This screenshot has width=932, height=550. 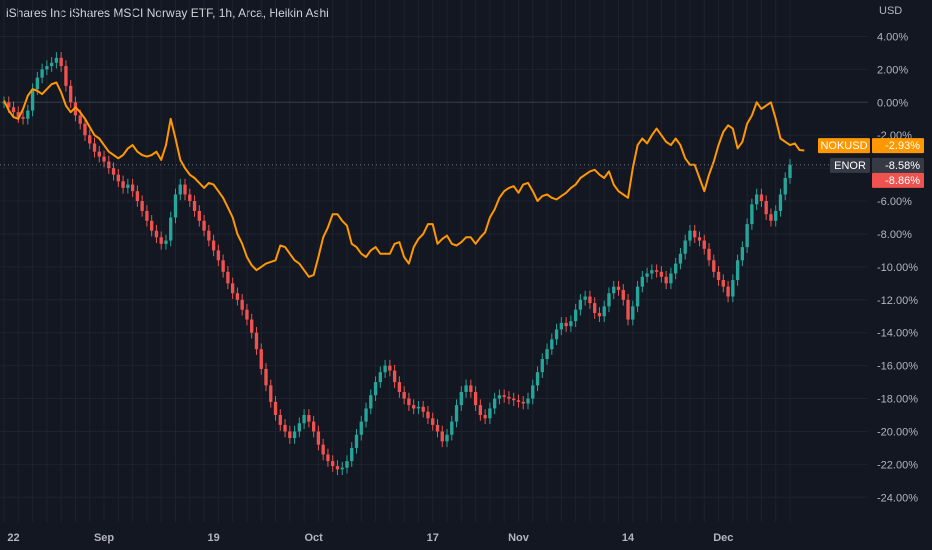 I want to click on x-tick-label: Sep, so click(x=104, y=538).